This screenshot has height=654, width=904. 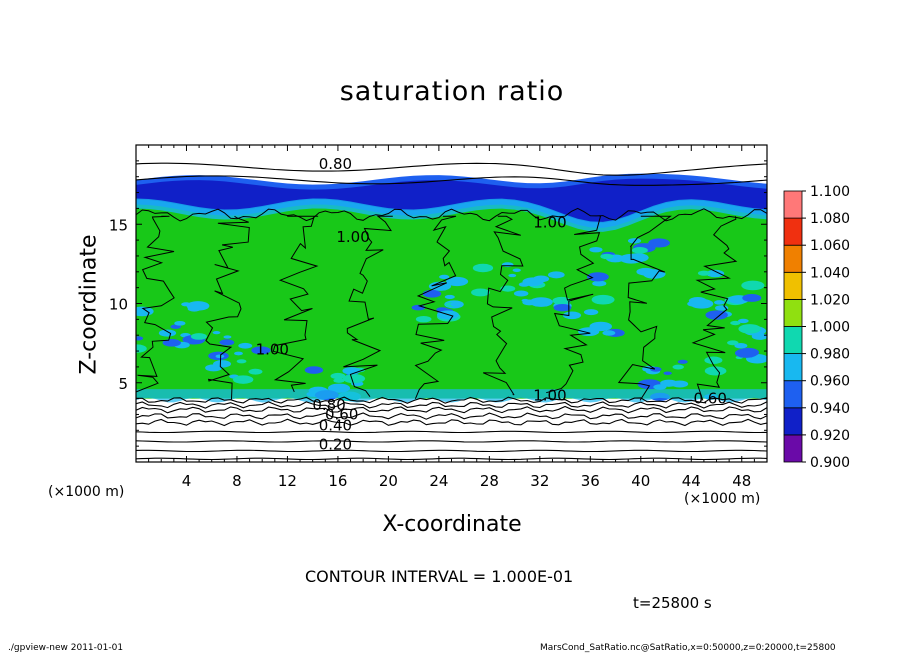 I want to click on isoline-high, so click(x=451, y=180).